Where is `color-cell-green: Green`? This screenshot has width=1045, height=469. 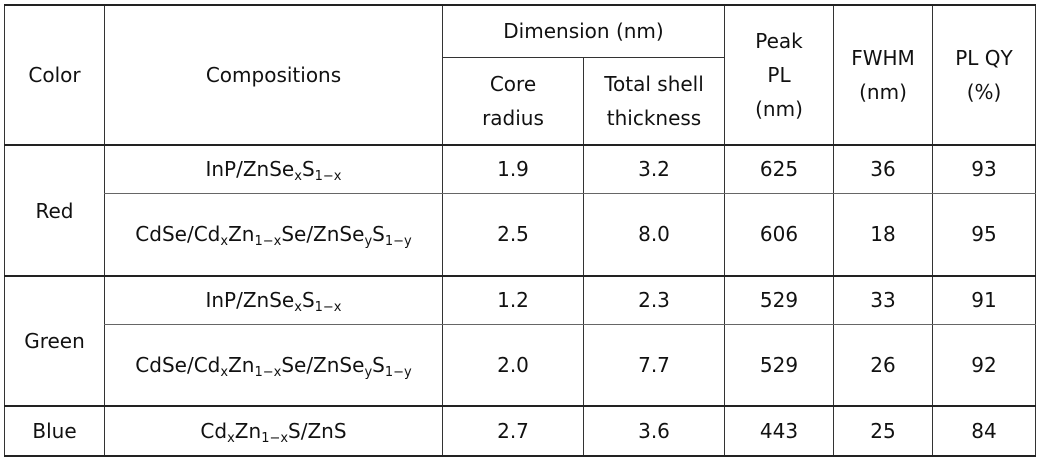
color-cell-green: Green is located at coordinates (54, 341).